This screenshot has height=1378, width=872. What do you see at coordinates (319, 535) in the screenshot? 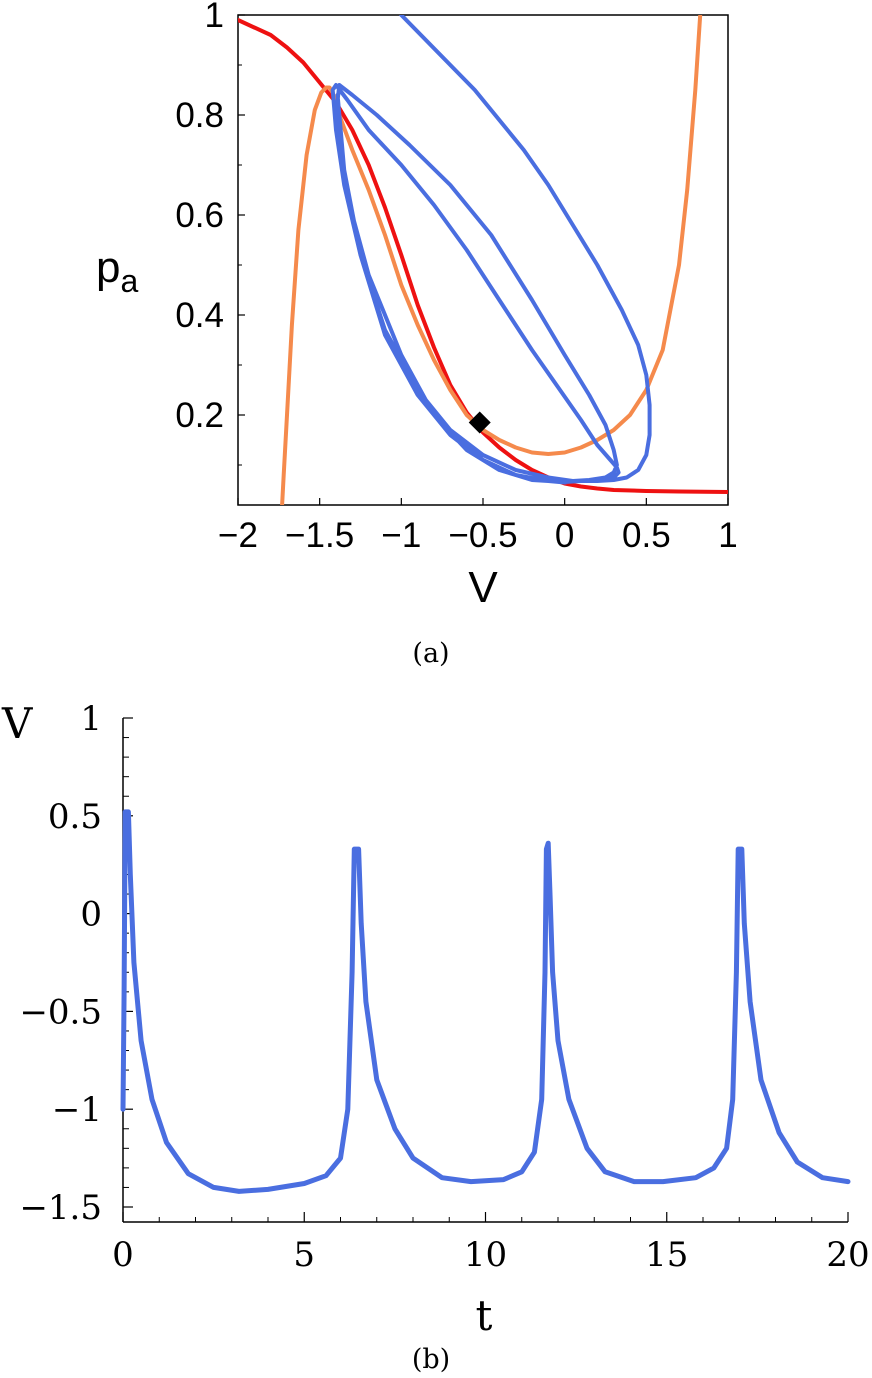
I see `panel-a-x-tick-label: −1.5` at bounding box center [319, 535].